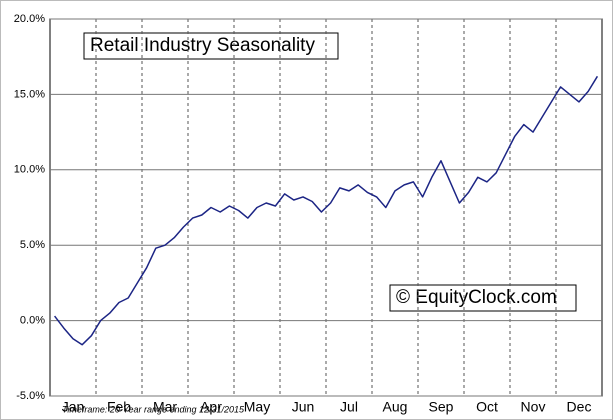 The image size is (613, 420). What do you see at coordinates (487, 407) in the screenshot?
I see `x-tick-label: Oct` at bounding box center [487, 407].